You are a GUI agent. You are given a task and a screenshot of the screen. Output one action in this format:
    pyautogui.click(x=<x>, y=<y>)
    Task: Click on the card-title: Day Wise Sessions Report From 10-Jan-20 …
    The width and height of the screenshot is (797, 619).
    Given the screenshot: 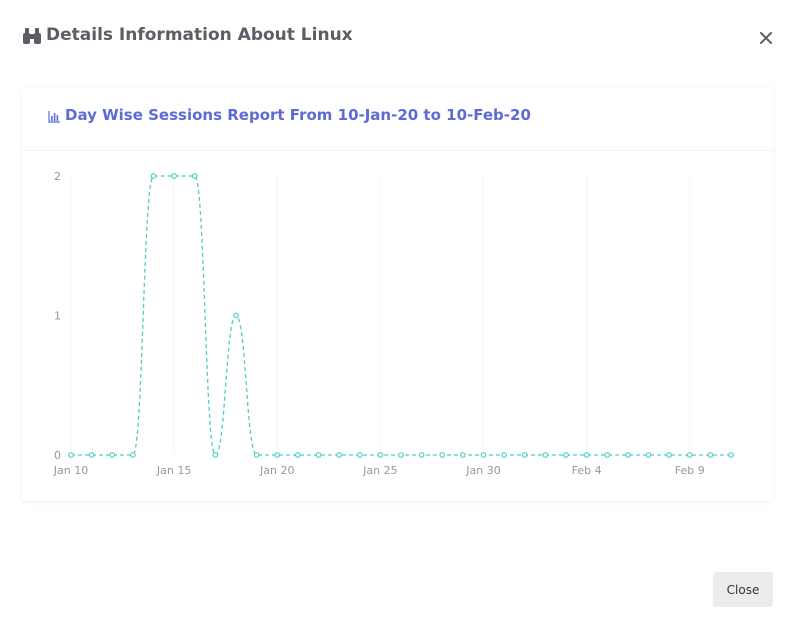 What is the action you would take?
    pyautogui.click(x=298, y=115)
    